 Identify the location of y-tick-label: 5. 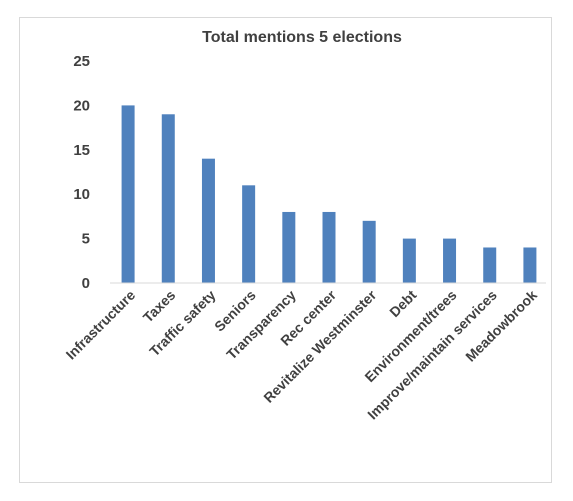
(86, 239).